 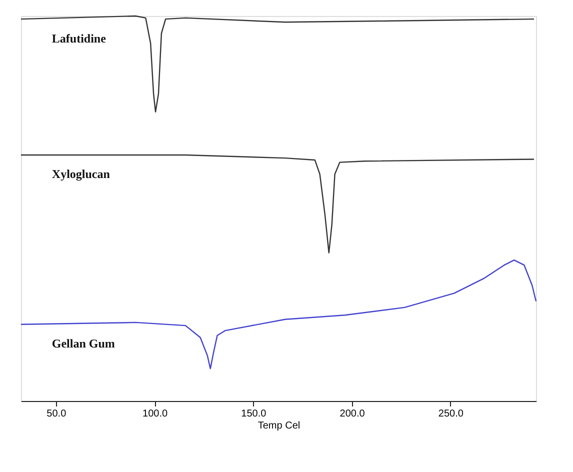 I want to click on series-label: Gellan Gum, so click(x=83, y=343).